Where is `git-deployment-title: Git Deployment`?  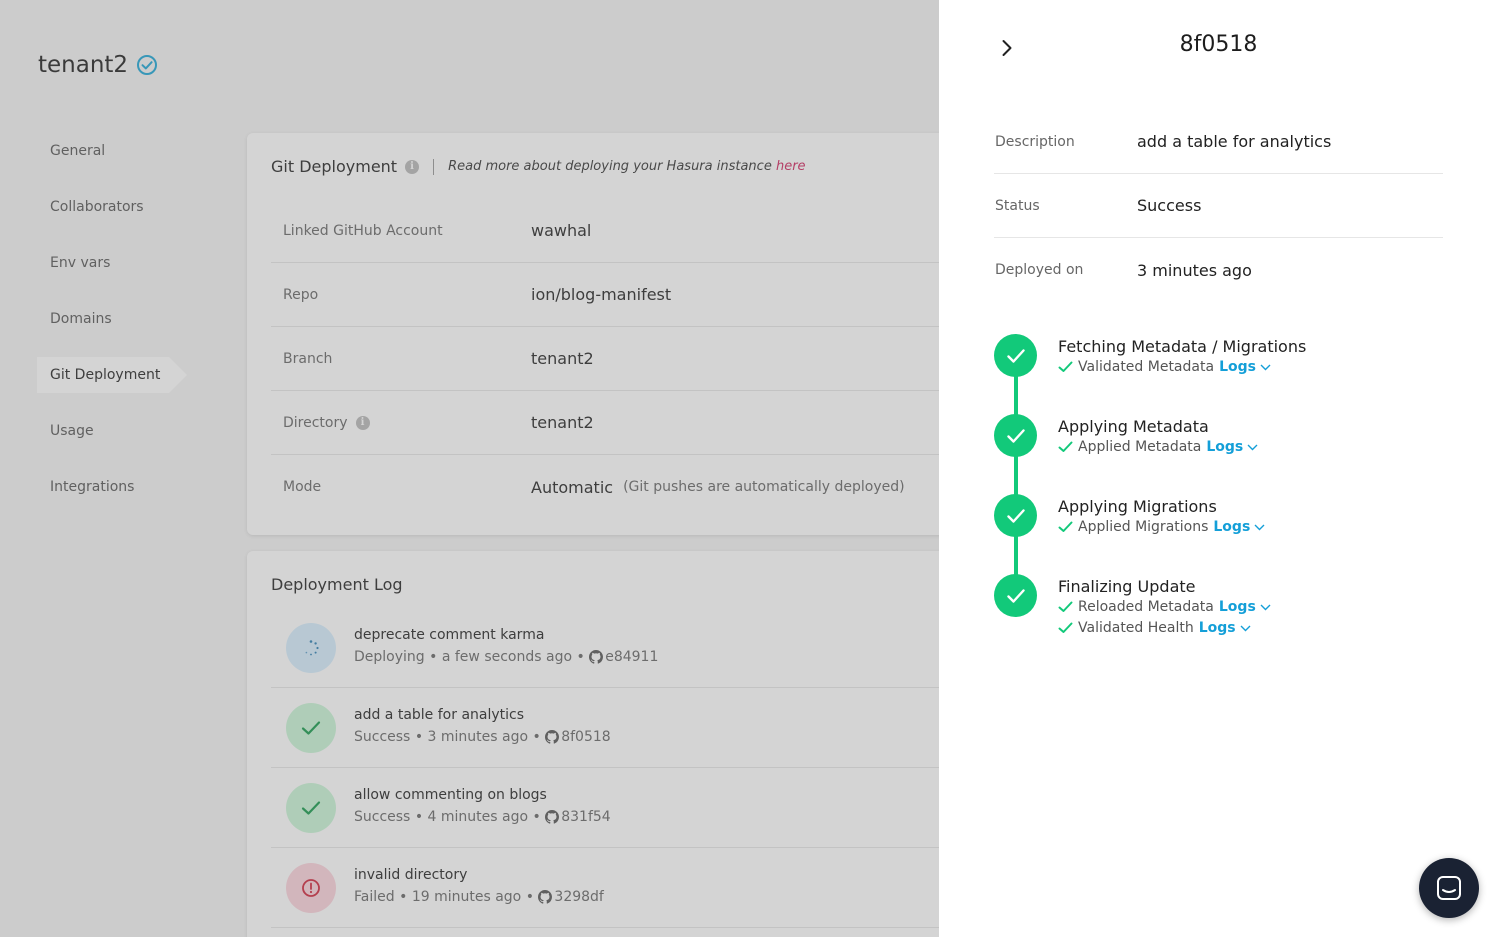
git-deployment-title: Git Deployment is located at coordinates (334, 166).